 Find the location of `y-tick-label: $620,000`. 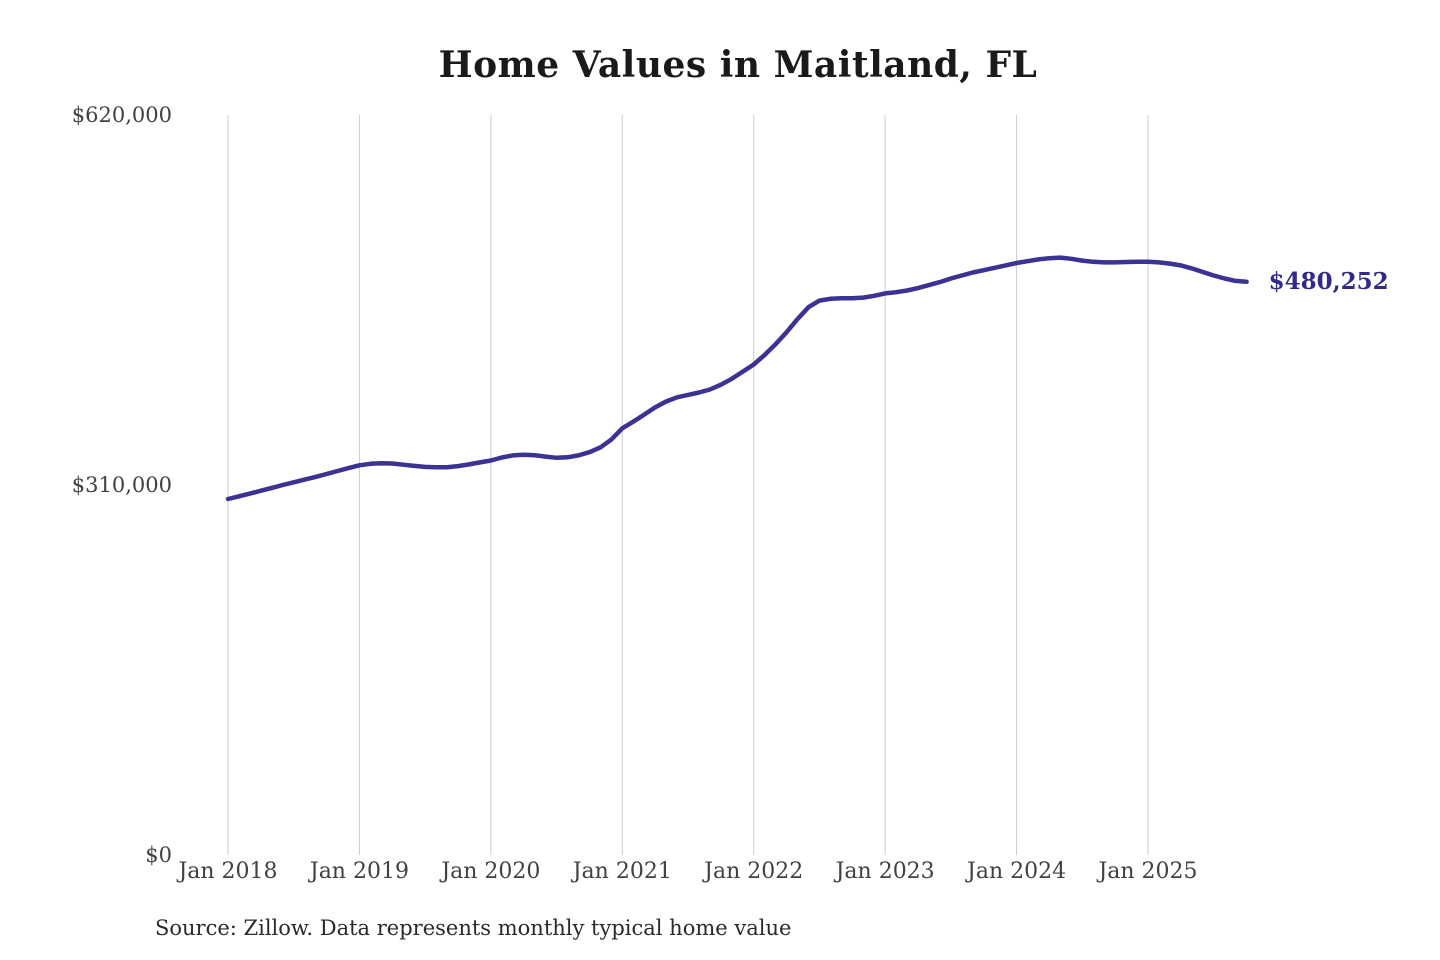

y-tick-label: $620,000 is located at coordinates (121, 115).